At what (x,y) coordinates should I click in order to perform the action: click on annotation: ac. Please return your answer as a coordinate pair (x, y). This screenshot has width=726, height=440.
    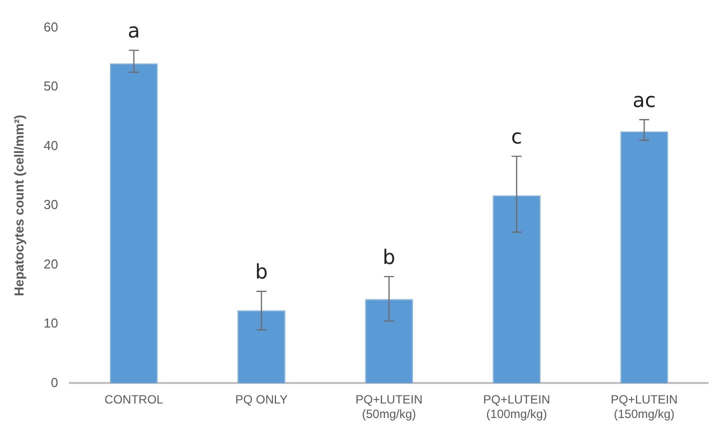
    Looking at the image, I should click on (644, 100).